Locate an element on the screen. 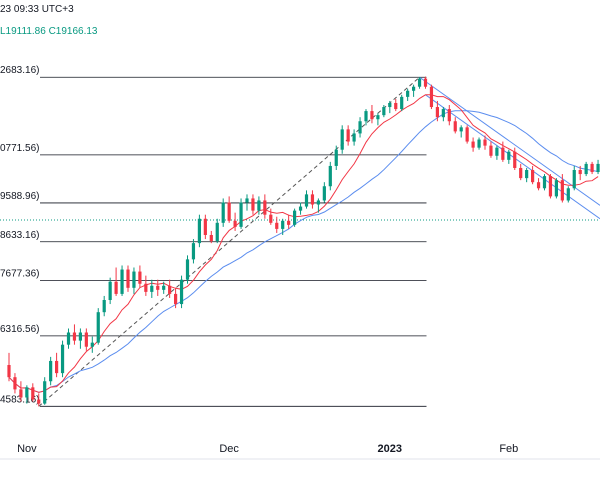  channel-upper-line is located at coordinates (509, 141).